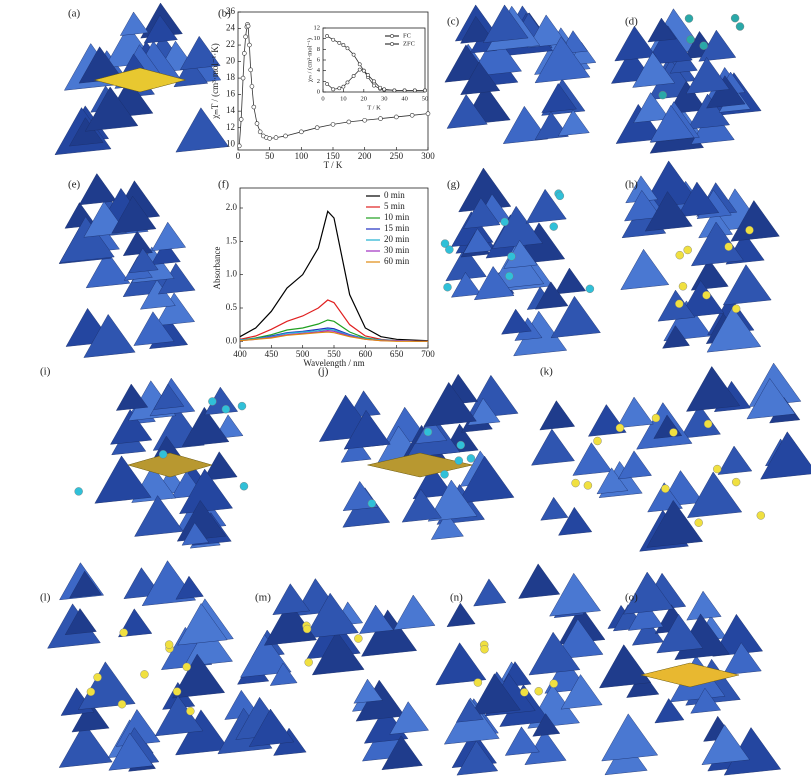 The height and width of the screenshot is (784, 811). What do you see at coordinates (317, 27) in the screenshot?
I see `y-tick-label: 12` at bounding box center [317, 27].